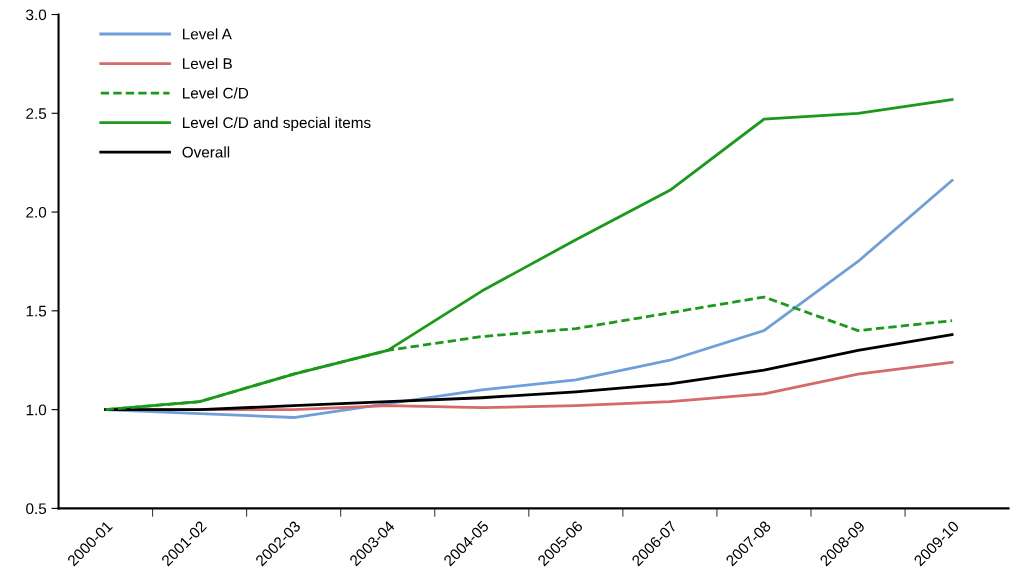 The image size is (1027, 581). Describe the element at coordinates (207, 63) in the screenshot. I see `legend-label: Level B` at that location.